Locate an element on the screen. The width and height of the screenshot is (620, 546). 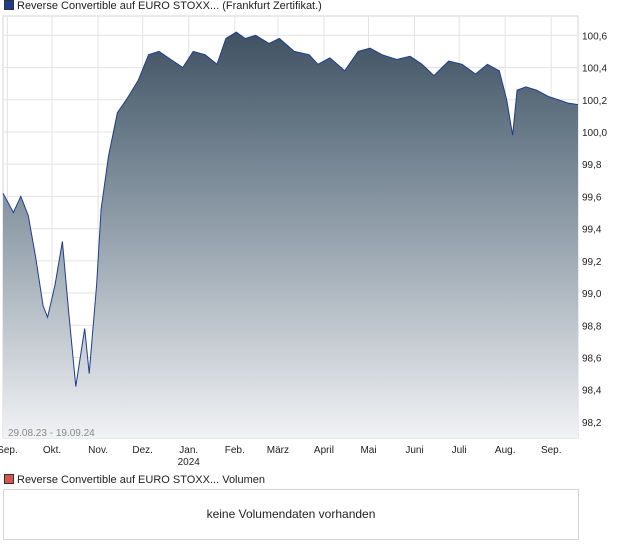
price-series-swatch is located at coordinates (9, 5).